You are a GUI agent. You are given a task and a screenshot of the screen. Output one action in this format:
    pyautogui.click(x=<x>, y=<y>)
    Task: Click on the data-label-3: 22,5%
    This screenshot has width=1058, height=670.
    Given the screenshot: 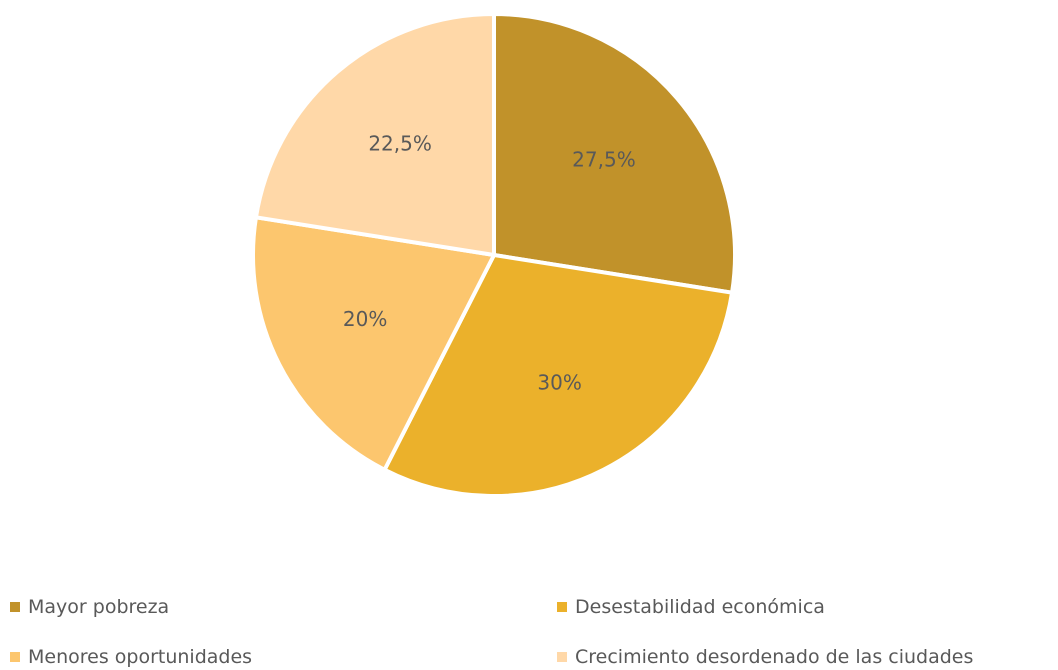 What is the action you would take?
    pyautogui.click(x=400, y=144)
    